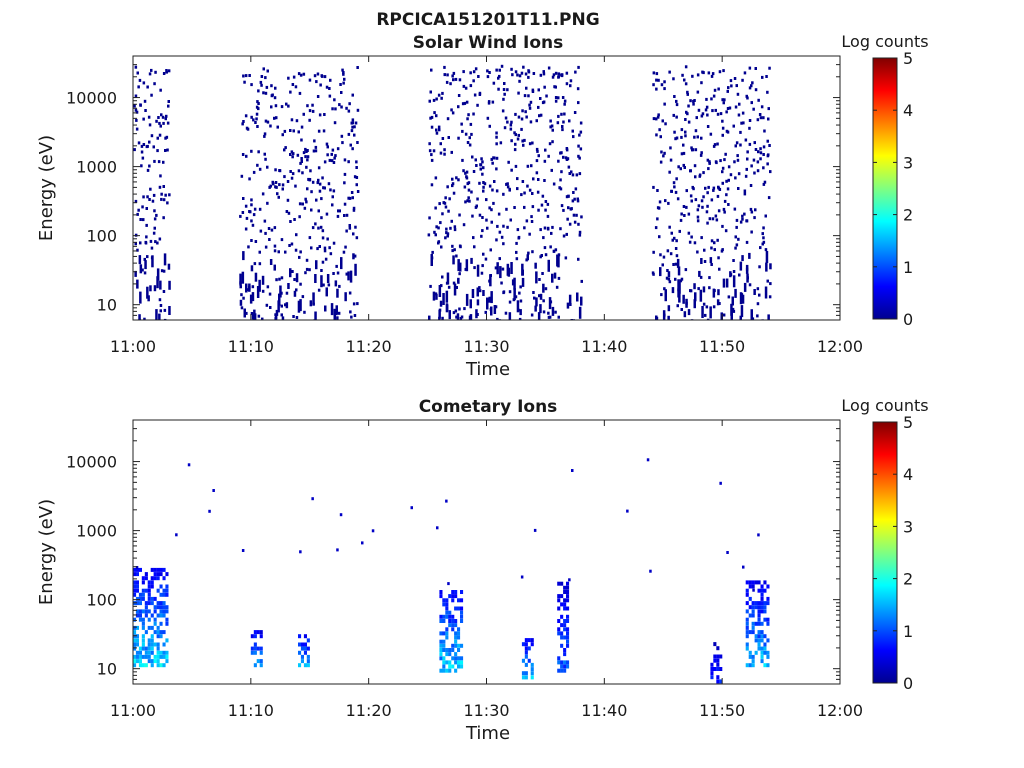 The image size is (1024, 768). Describe the element at coordinates (487, 733) in the screenshot. I see `x-axis-label: Time` at that location.